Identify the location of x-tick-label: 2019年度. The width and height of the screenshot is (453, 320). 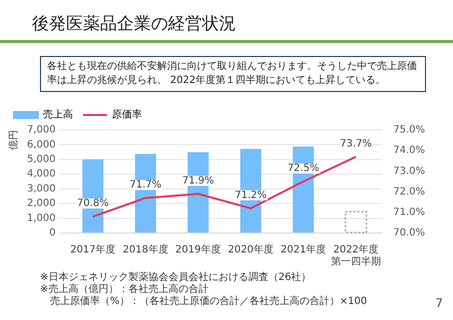
(198, 250).